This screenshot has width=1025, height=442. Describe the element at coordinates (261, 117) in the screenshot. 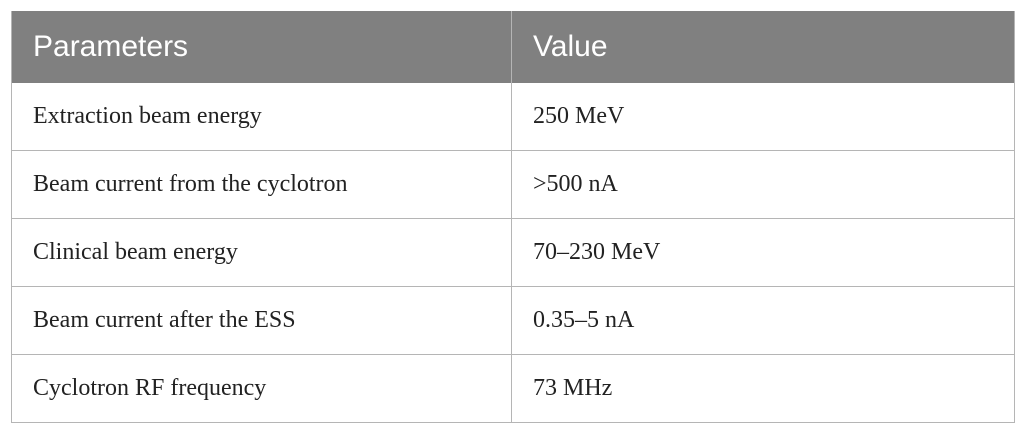

I see `parameter-cell: Extraction beam energy` at that location.